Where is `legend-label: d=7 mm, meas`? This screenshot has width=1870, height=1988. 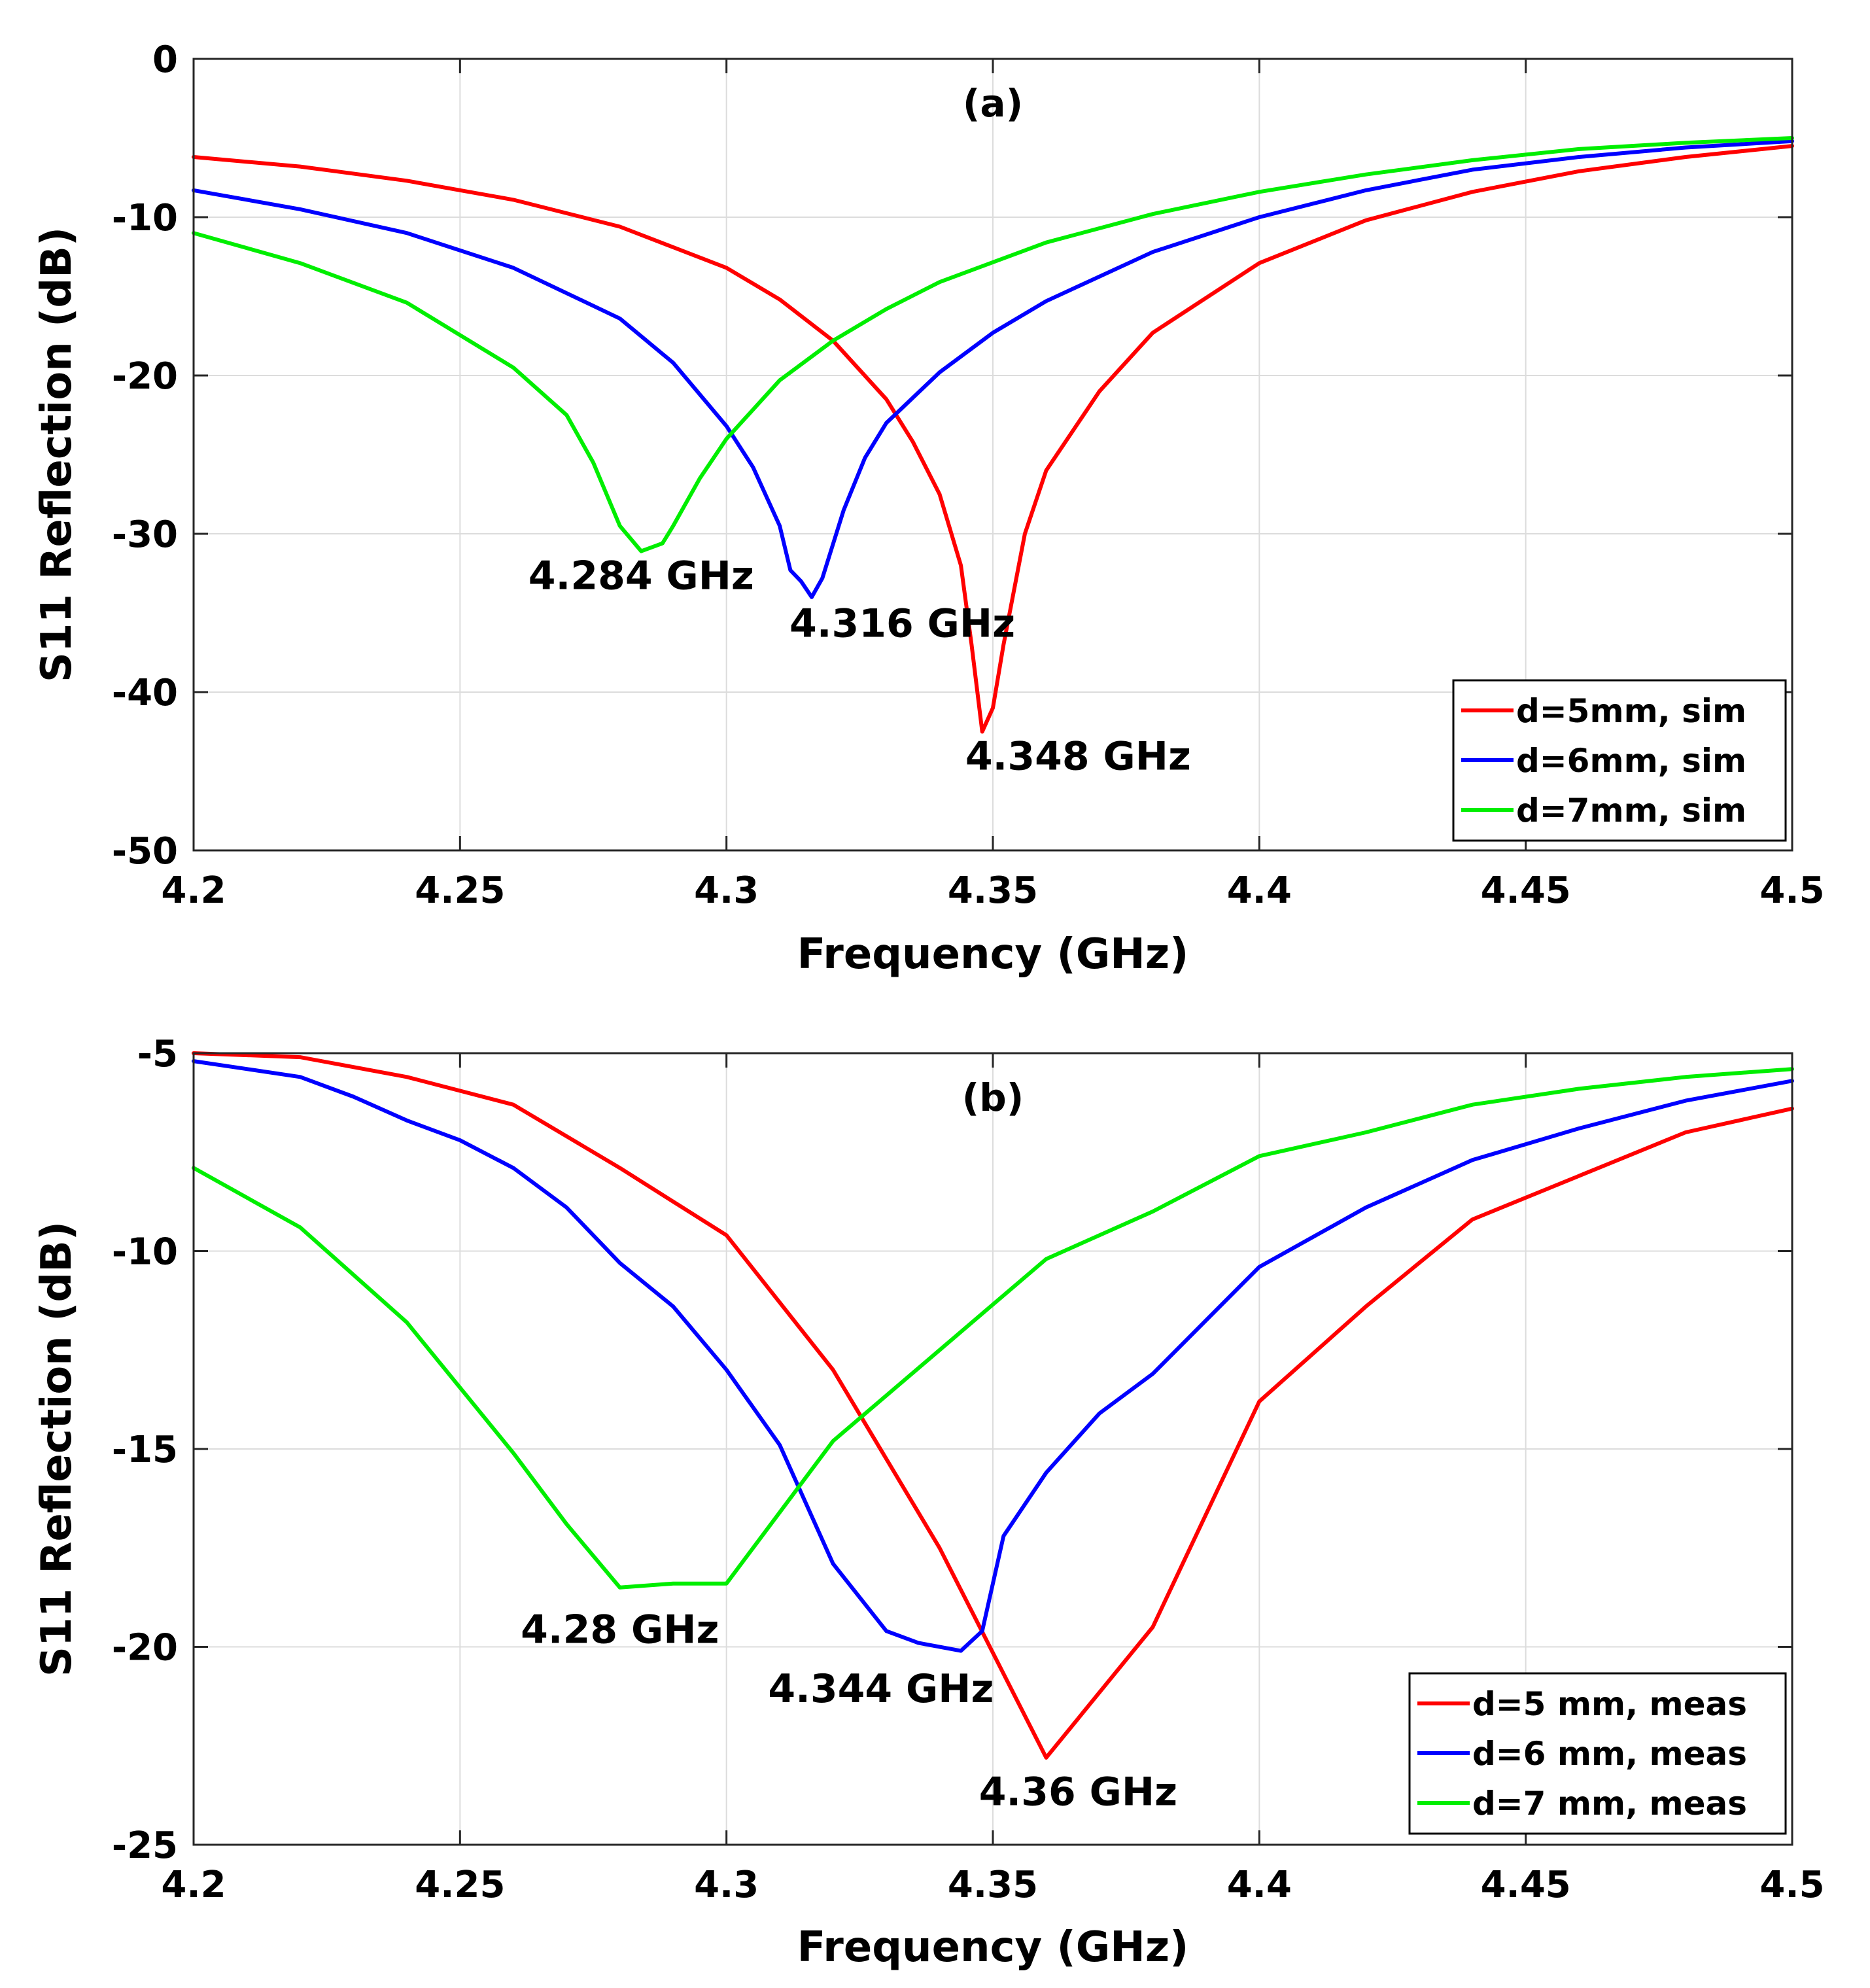
legend-label: d=7 mm, meas is located at coordinates (1609, 1804).